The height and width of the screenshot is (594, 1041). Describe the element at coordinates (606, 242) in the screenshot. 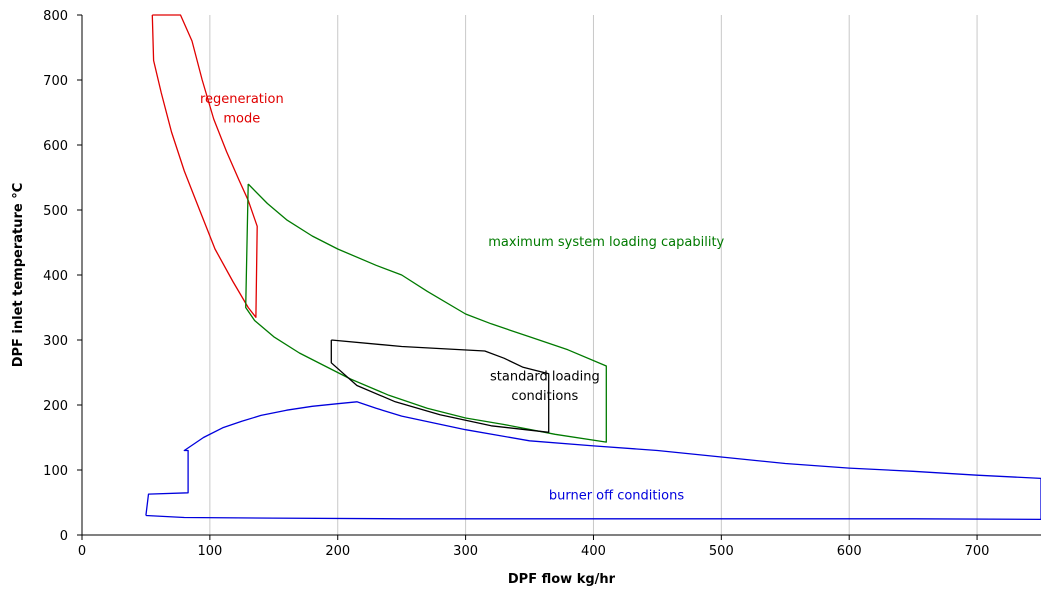

I see `annotation-label: maximum system loading capability` at that location.